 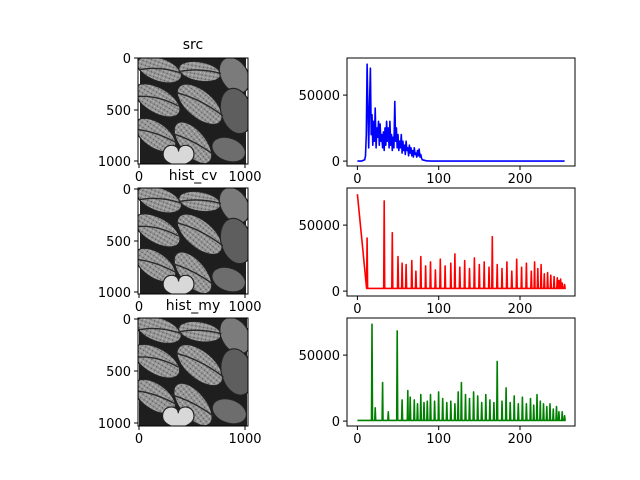 What do you see at coordinates (193, 45) in the screenshot?
I see `image-title: src` at bounding box center [193, 45].